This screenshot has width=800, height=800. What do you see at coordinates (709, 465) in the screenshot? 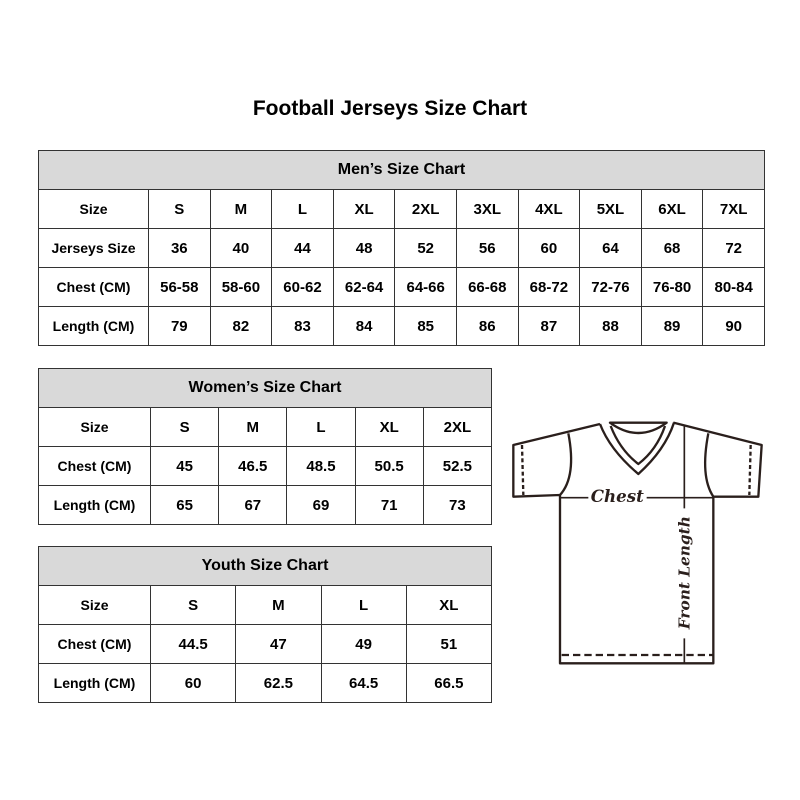
I see `right-armhole` at bounding box center [709, 465].